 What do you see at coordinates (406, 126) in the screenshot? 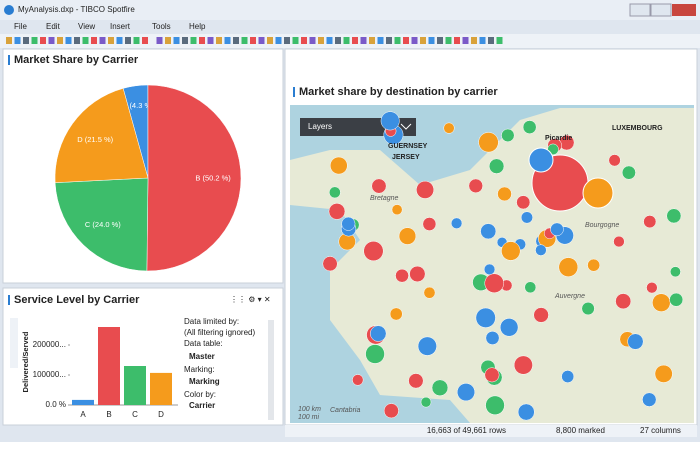
I see `dropdown-arrow` at bounding box center [406, 126].